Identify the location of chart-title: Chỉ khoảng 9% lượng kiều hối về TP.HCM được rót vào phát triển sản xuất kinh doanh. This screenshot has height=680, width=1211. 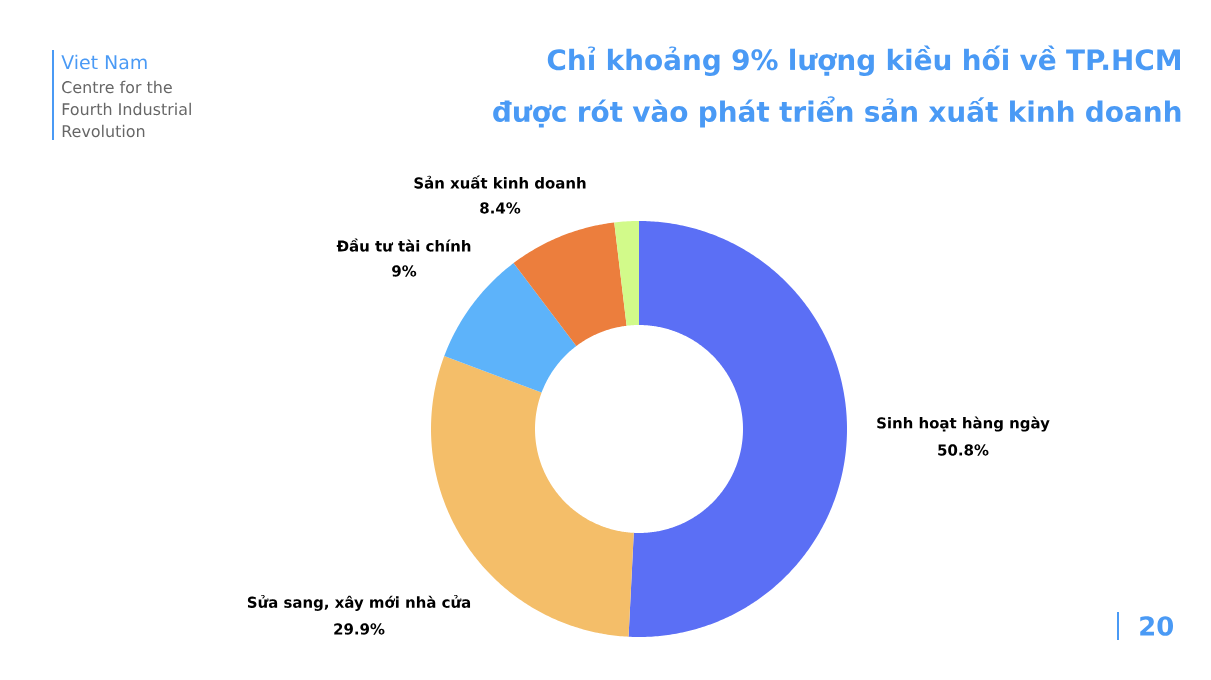
(837, 86).